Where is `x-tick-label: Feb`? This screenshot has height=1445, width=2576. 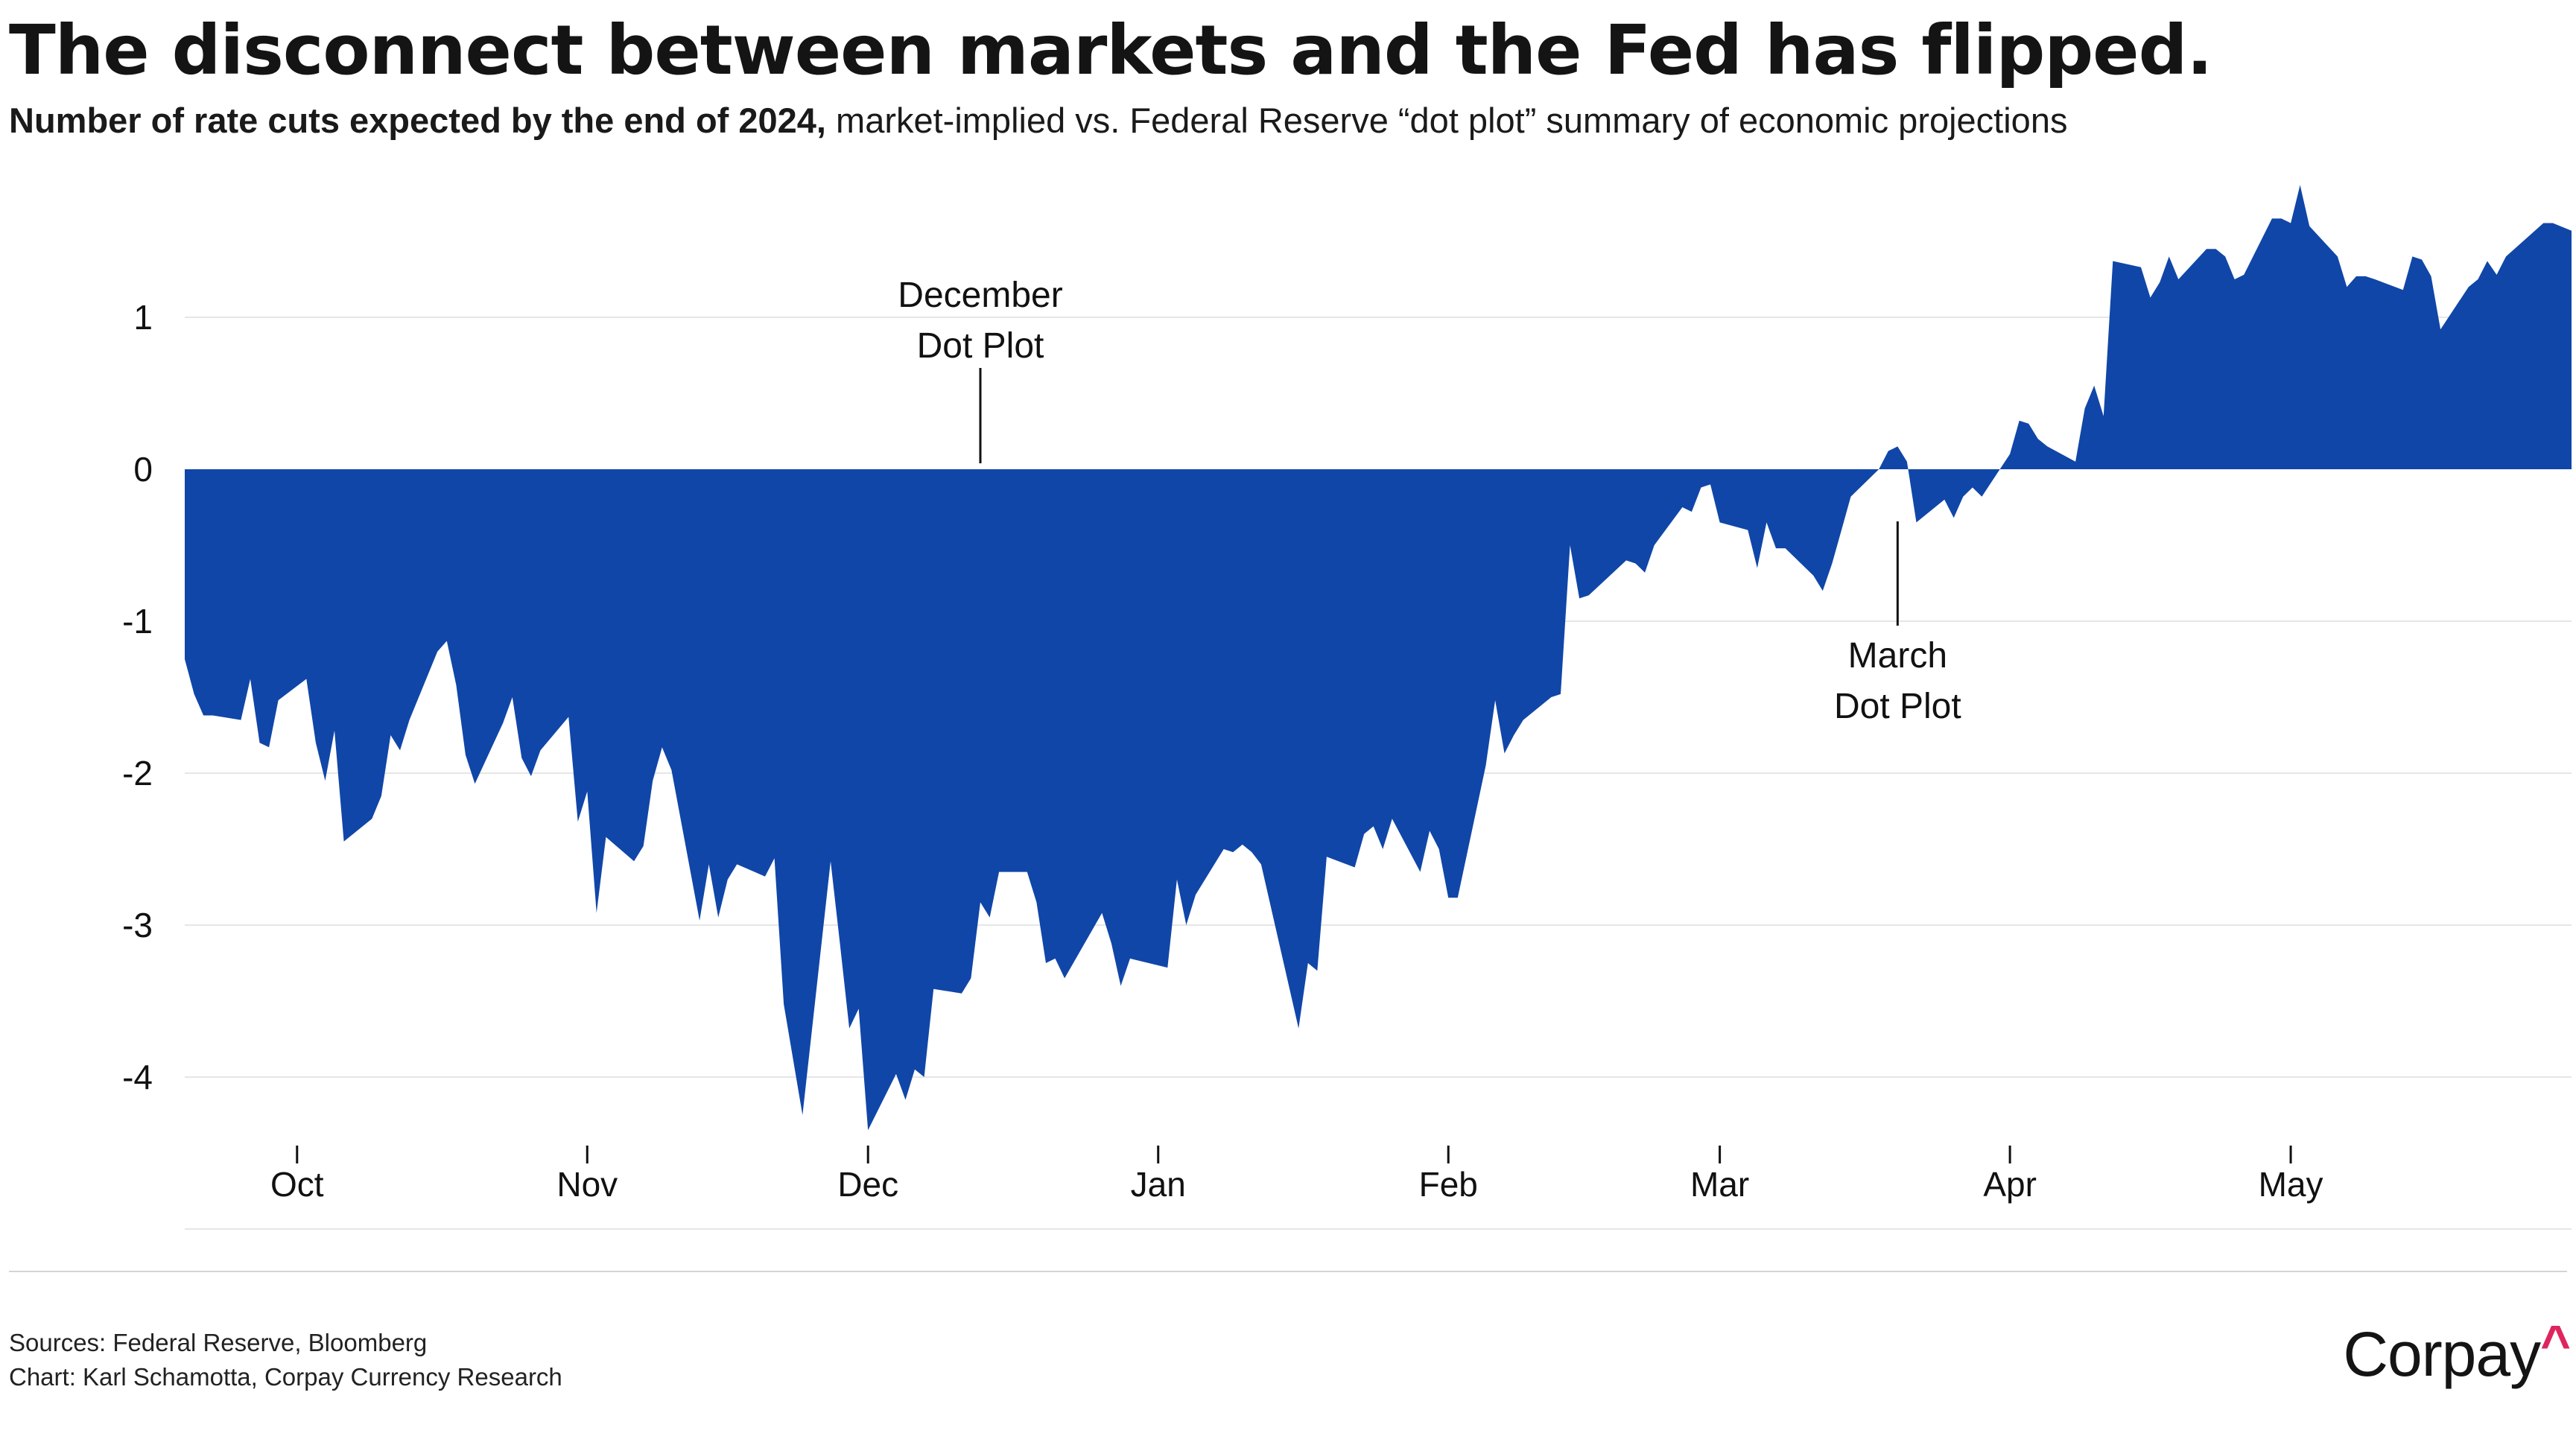 x-tick-label: Feb is located at coordinates (1449, 1184).